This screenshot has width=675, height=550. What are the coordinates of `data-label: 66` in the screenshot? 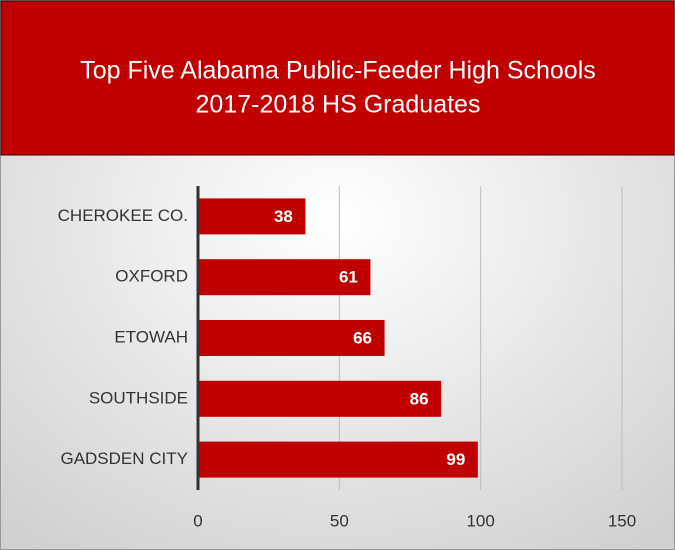 It's located at (362, 337).